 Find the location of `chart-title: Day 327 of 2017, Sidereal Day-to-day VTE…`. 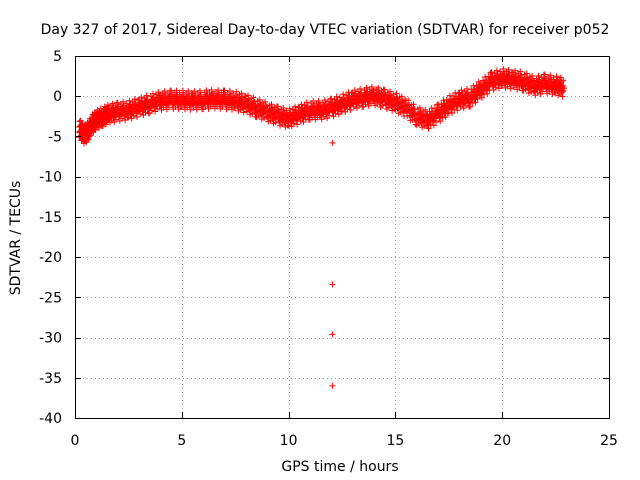

chart-title: Day 327 of 2017, Sidereal Day-to-day VTE… is located at coordinates (325, 30).